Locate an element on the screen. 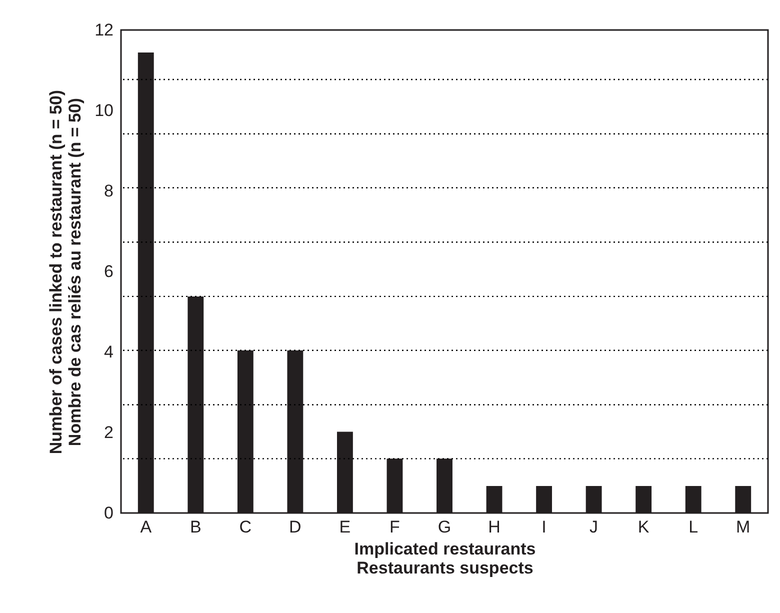 The image size is (780, 613). x-tick-label: D is located at coordinates (295, 527).